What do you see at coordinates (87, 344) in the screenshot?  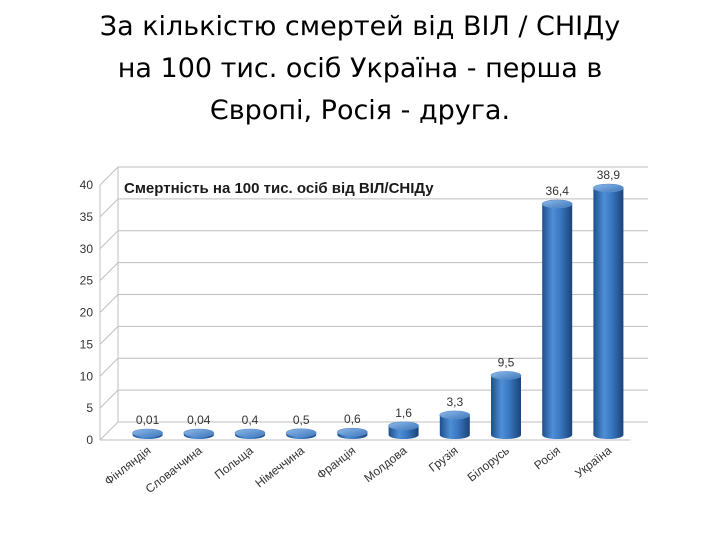 I see `y-tick-label: 15` at bounding box center [87, 344].